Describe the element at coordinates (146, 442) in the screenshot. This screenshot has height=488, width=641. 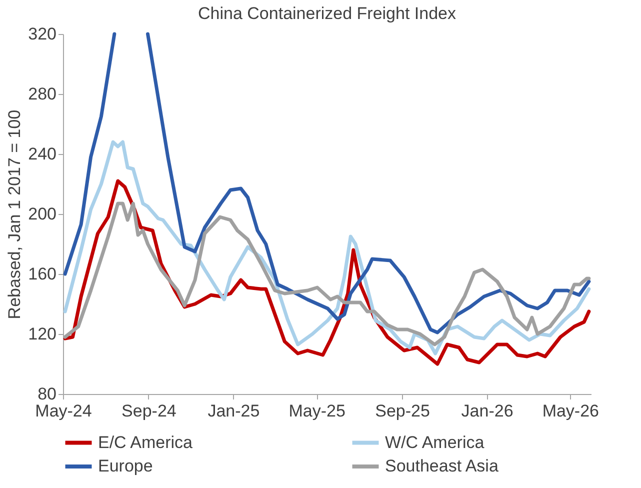
I see `legend-label: E/C America` at that location.